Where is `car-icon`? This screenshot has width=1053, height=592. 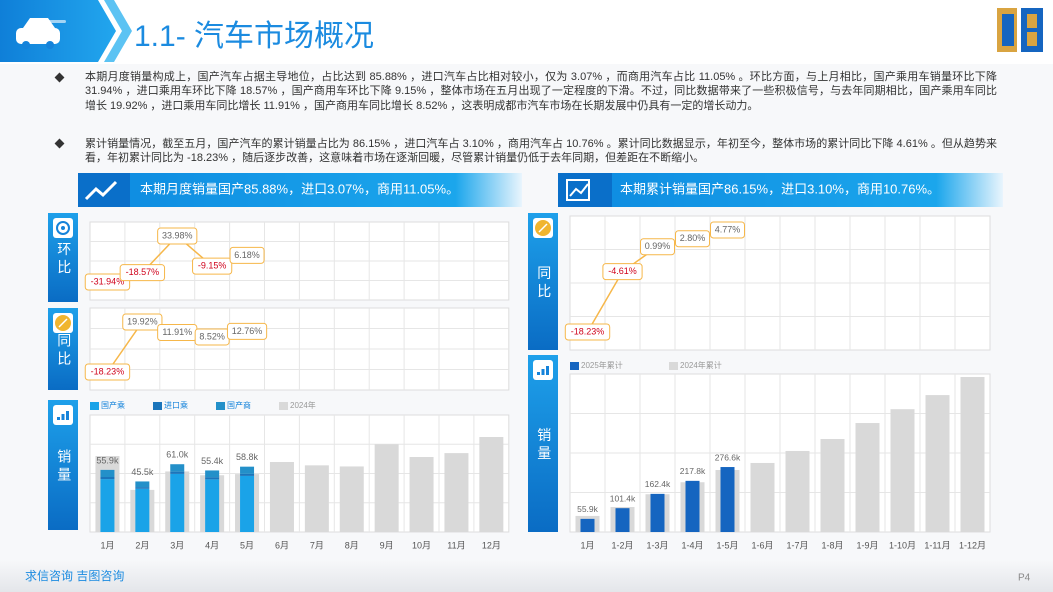
car-icon is located at coordinates (41, 33).